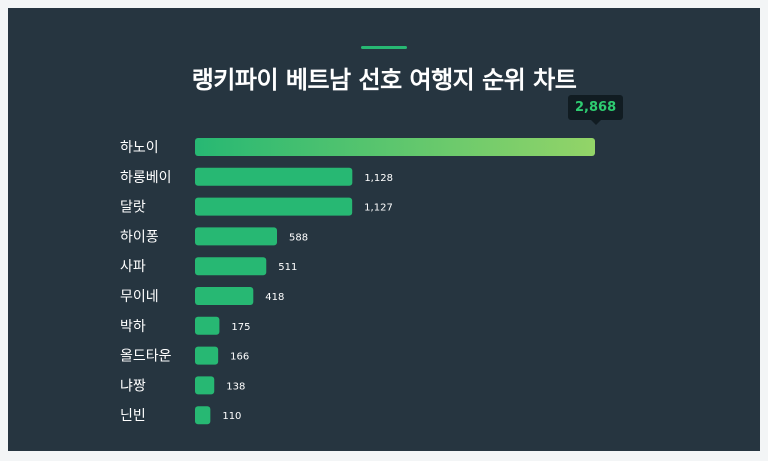 The image size is (768, 461). What do you see at coordinates (139, 148) in the screenshot?
I see `category-label: 하노이` at bounding box center [139, 148].